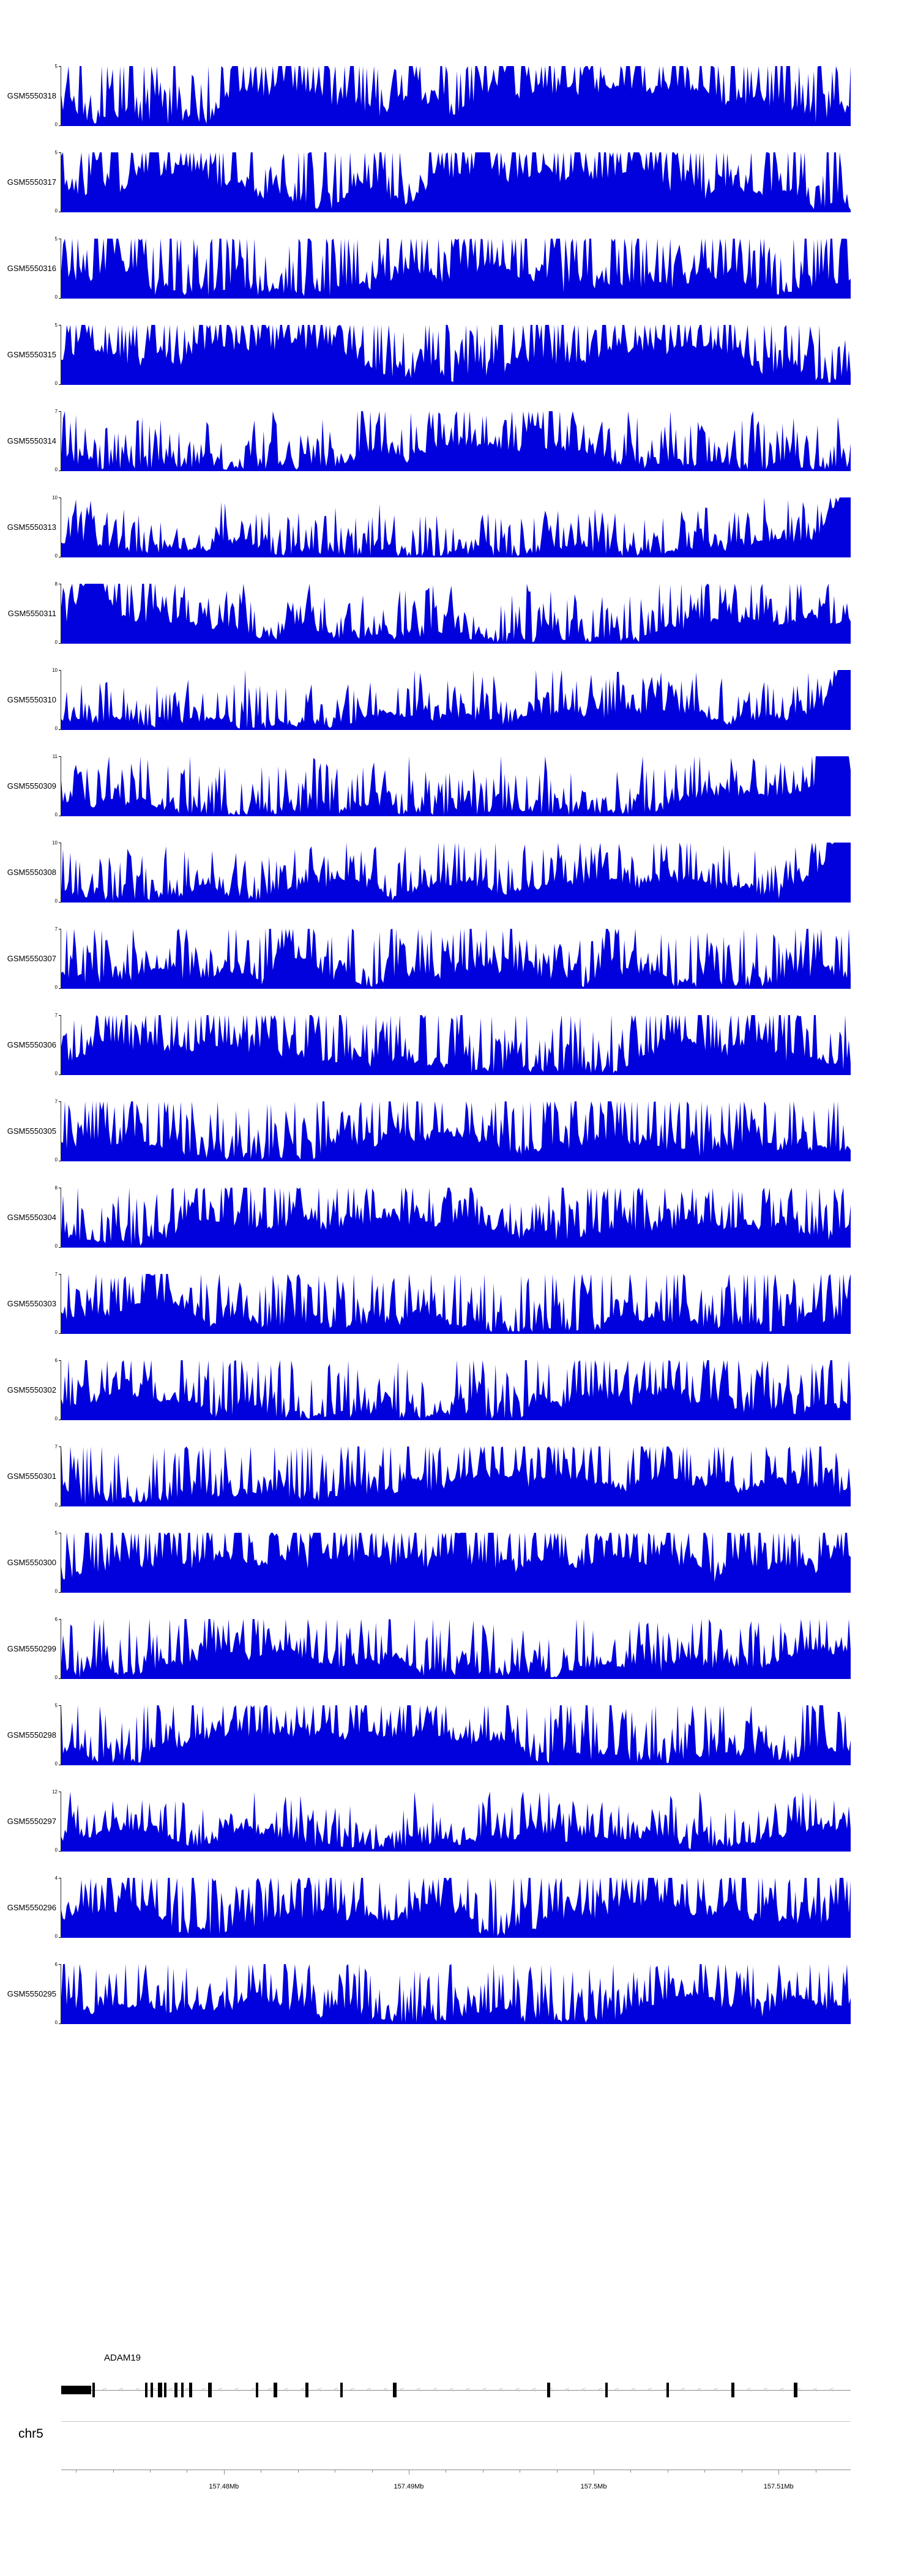 Image resolution: width=918 pixels, height=2576 pixels. What do you see at coordinates (31, 1908) in the screenshot?
I see `track-label: GSM5550296` at bounding box center [31, 1908].